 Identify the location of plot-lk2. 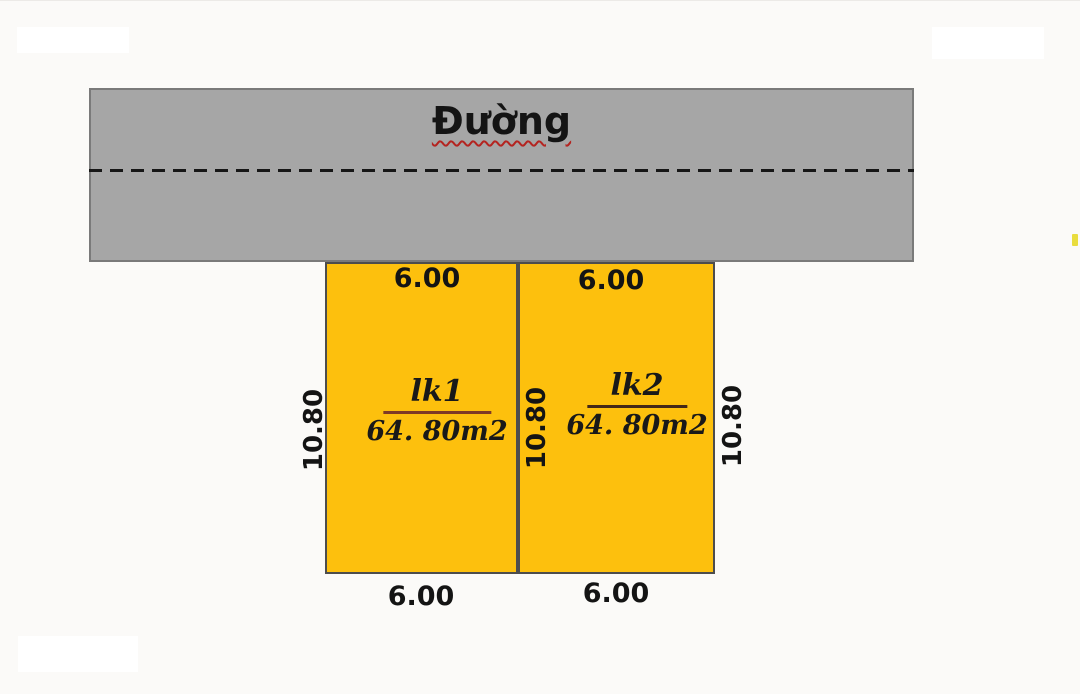
(616, 418).